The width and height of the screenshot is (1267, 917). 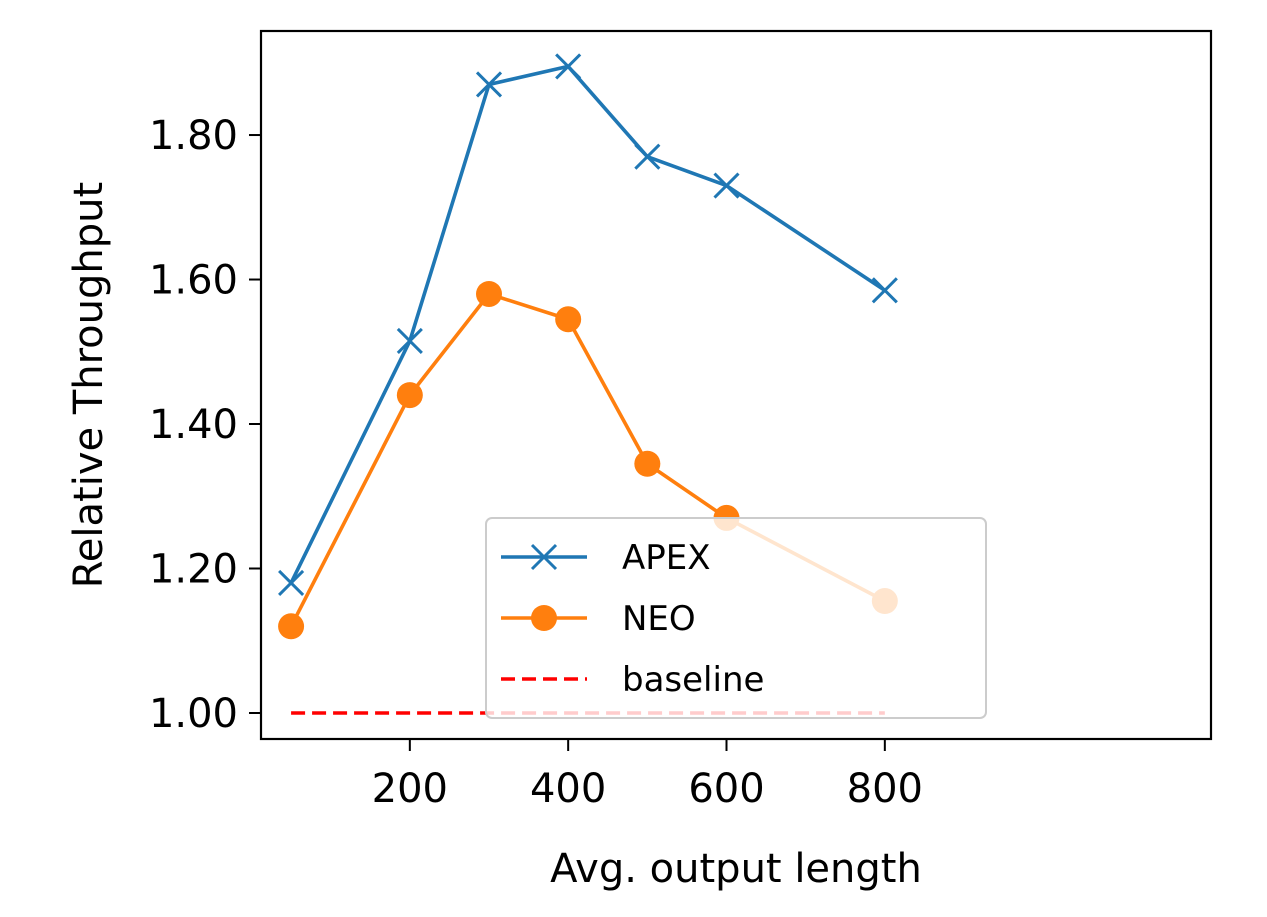 I want to click on legend-entry-baseline: baseline, so click(x=632, y=680).